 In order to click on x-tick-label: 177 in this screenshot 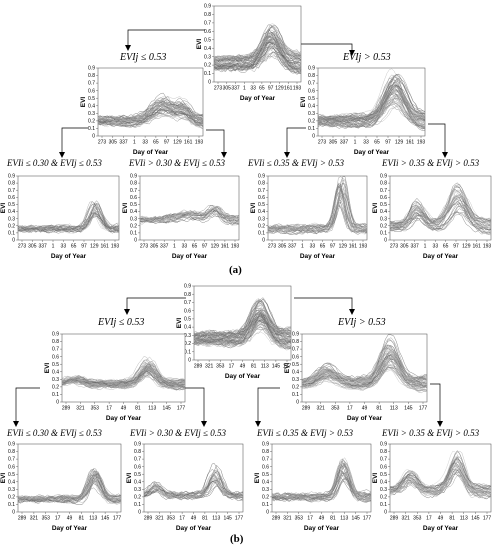, I will do `click(287, 367)`.